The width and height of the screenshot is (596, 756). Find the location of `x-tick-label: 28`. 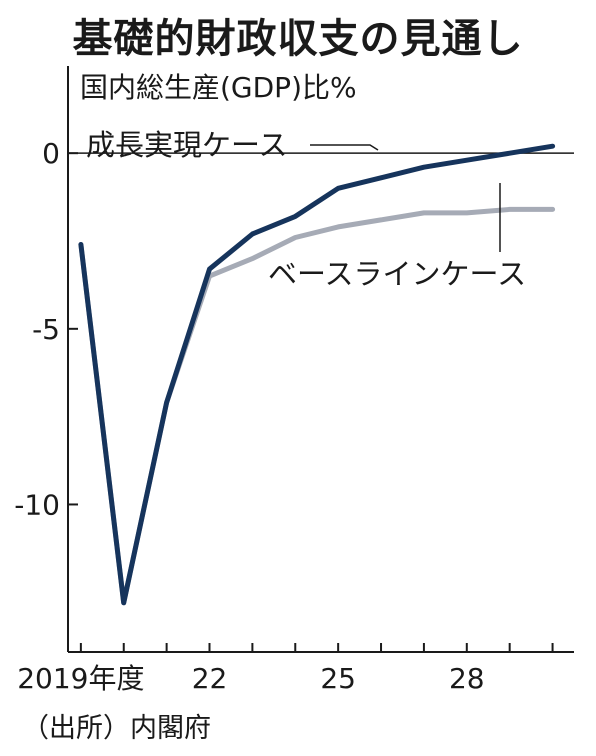

x-tick-label: 28 is located at coordinates (467, 678).